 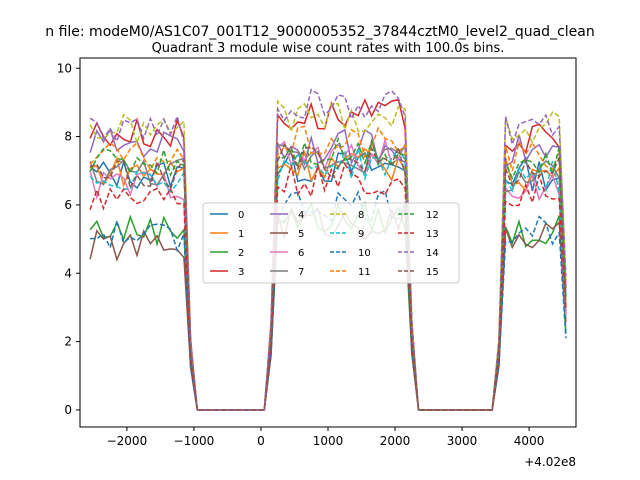 I want to click on legend-label-13: 13, so click(x=432, y=234).